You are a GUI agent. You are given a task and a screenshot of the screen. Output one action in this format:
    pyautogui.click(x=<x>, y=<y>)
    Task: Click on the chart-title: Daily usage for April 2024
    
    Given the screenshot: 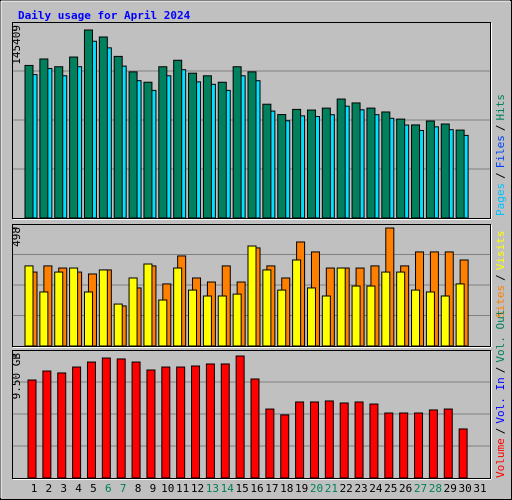 What is the action you would take?
    pyautogui.click(x=104, y=15)
    